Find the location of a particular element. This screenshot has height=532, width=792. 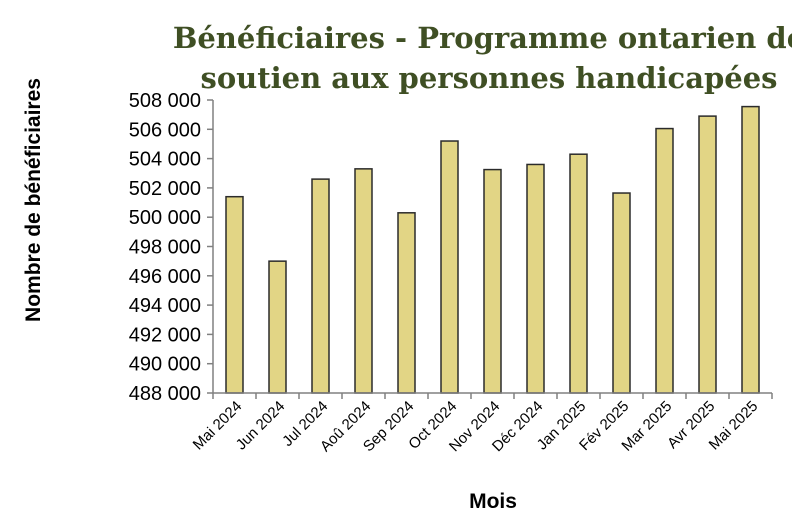

y-tick-label: 508 000 is located at coordinates (165, 101).